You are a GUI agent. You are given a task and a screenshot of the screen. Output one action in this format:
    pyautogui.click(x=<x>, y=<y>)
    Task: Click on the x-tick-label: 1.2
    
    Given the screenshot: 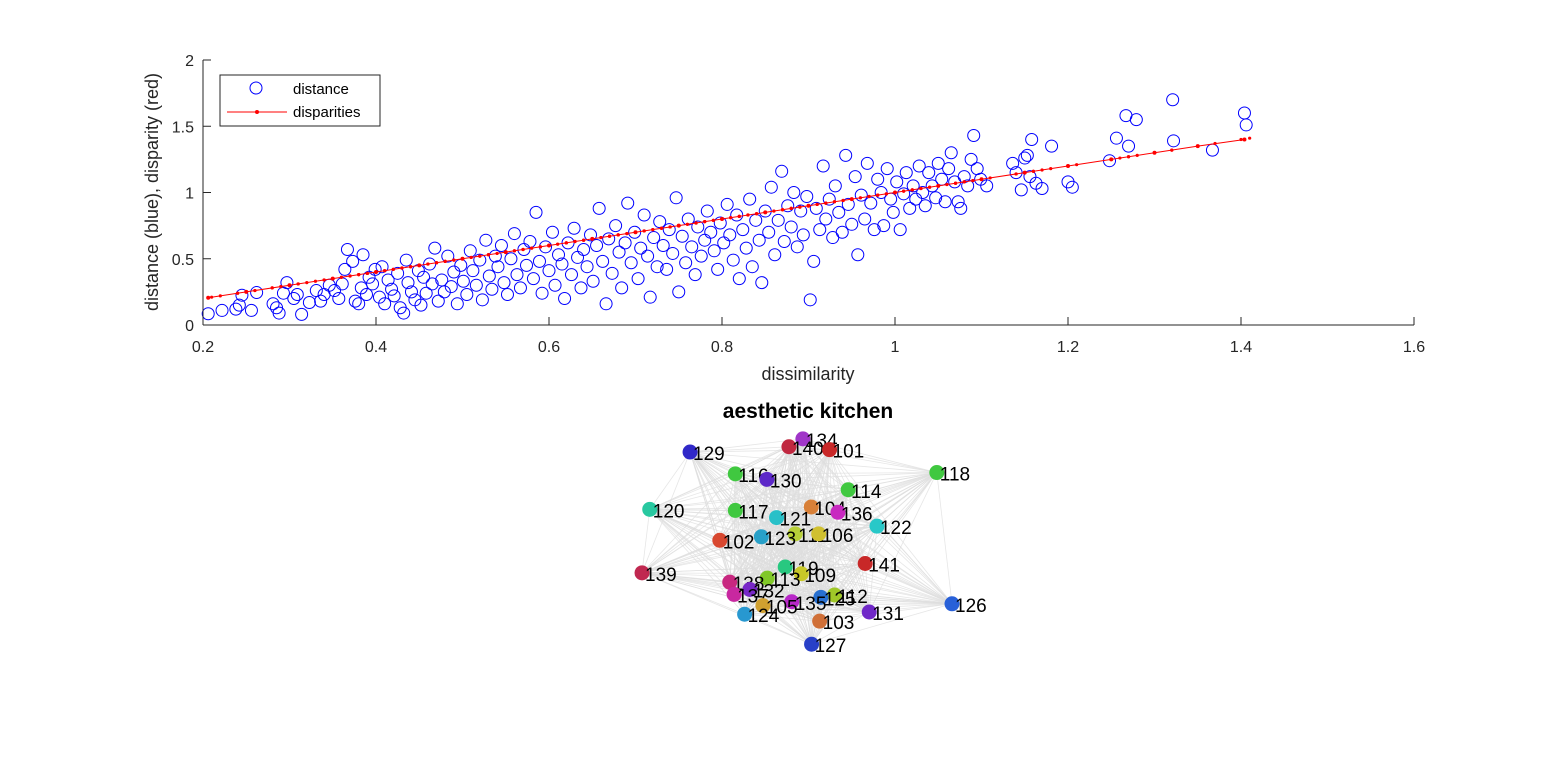 What is the action you would take?
    pyautogui.click(x=1068, y=347)
    